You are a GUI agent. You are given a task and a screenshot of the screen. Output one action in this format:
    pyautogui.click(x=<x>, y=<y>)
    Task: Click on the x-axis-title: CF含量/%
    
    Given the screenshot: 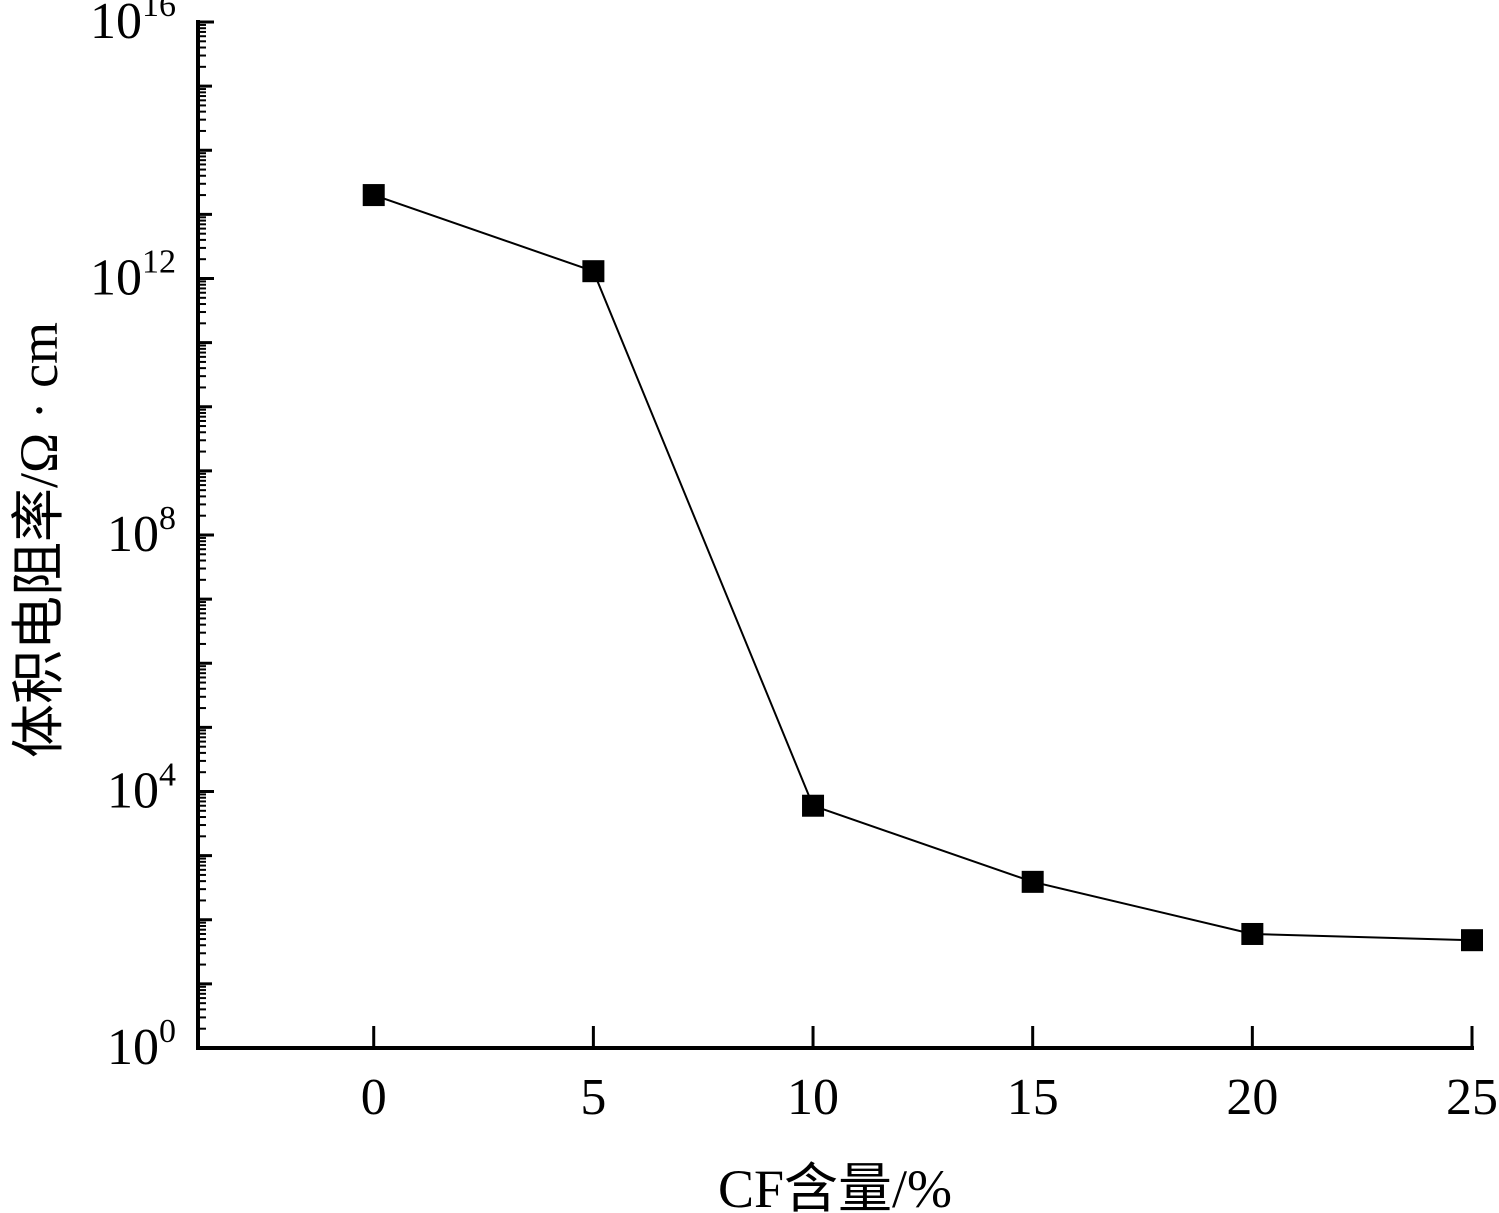 What is the action you would take?
    pyautogui.click(x=835, y=1186)
    